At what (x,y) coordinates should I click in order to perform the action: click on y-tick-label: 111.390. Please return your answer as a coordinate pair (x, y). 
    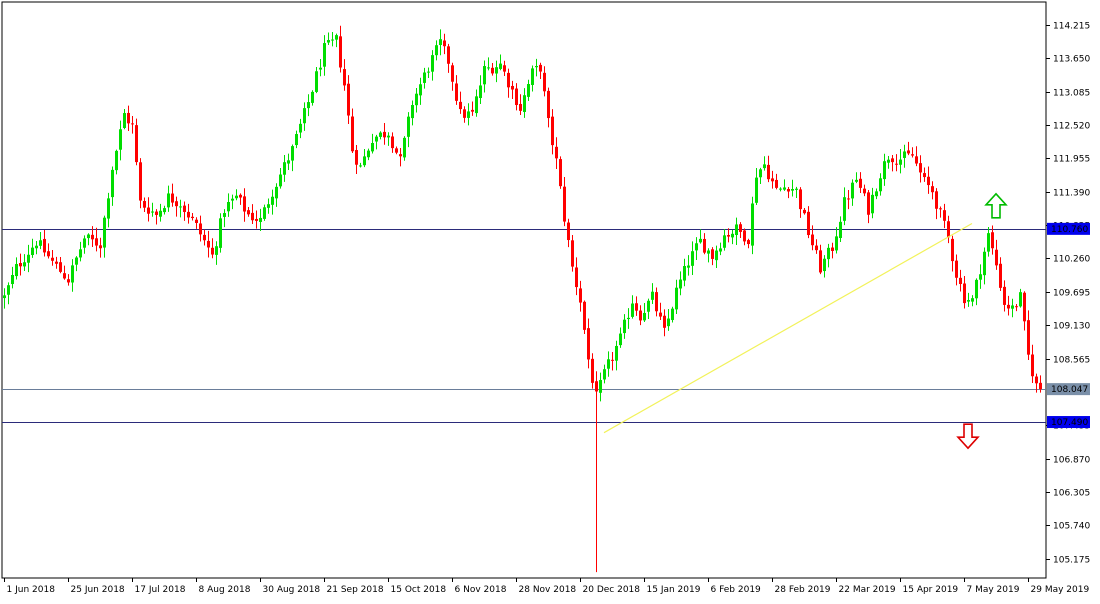
    Looking at the image, I should click on (1071, 194).